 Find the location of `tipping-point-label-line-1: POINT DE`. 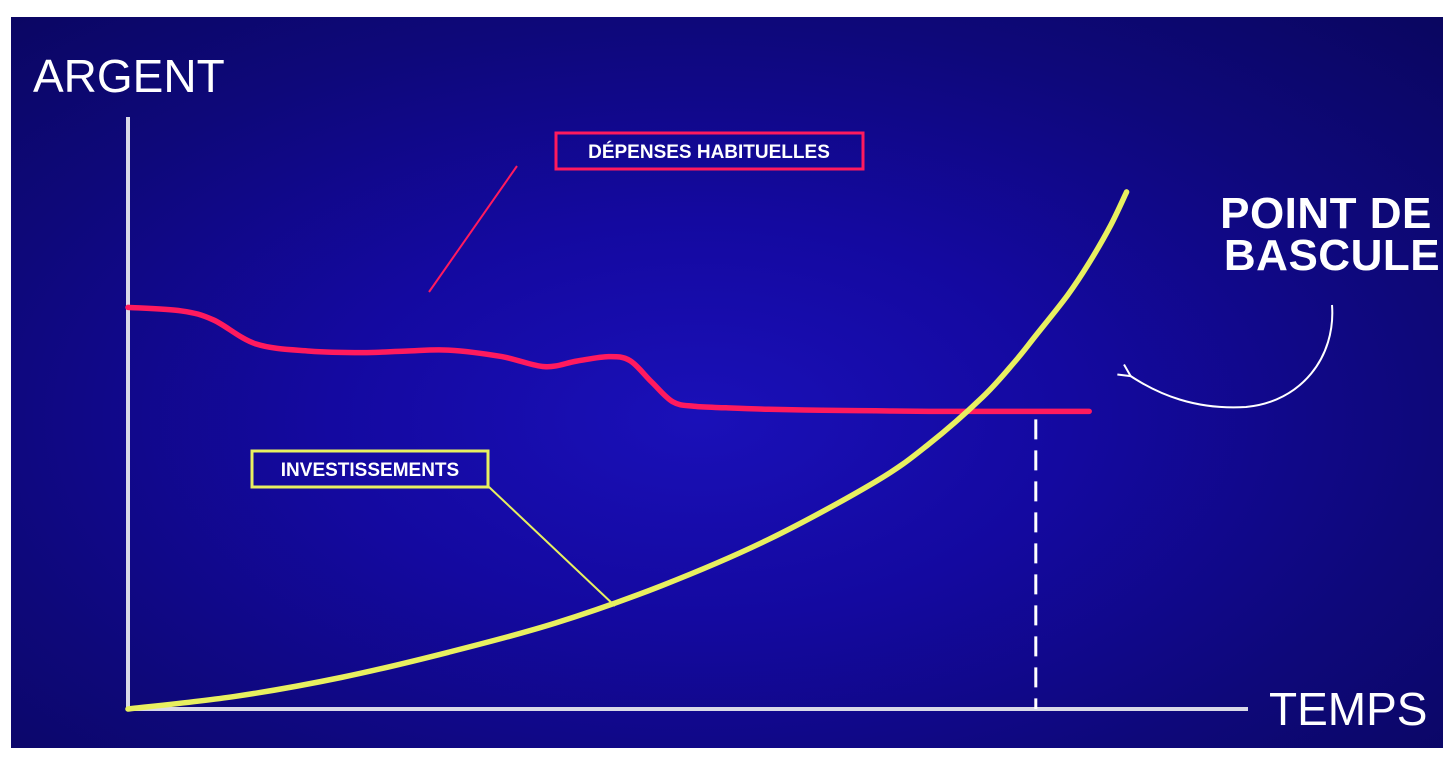

tipping-point-label-line-1: POINT DE is located at coordinates (1326, 213).